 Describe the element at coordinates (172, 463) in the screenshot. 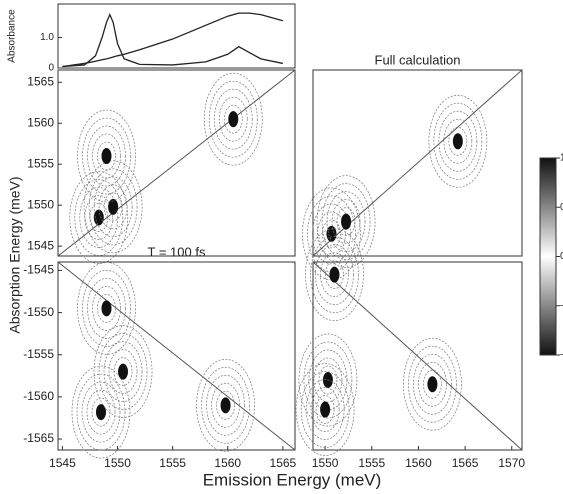

I see `x-tick-label: 1555` at that location.